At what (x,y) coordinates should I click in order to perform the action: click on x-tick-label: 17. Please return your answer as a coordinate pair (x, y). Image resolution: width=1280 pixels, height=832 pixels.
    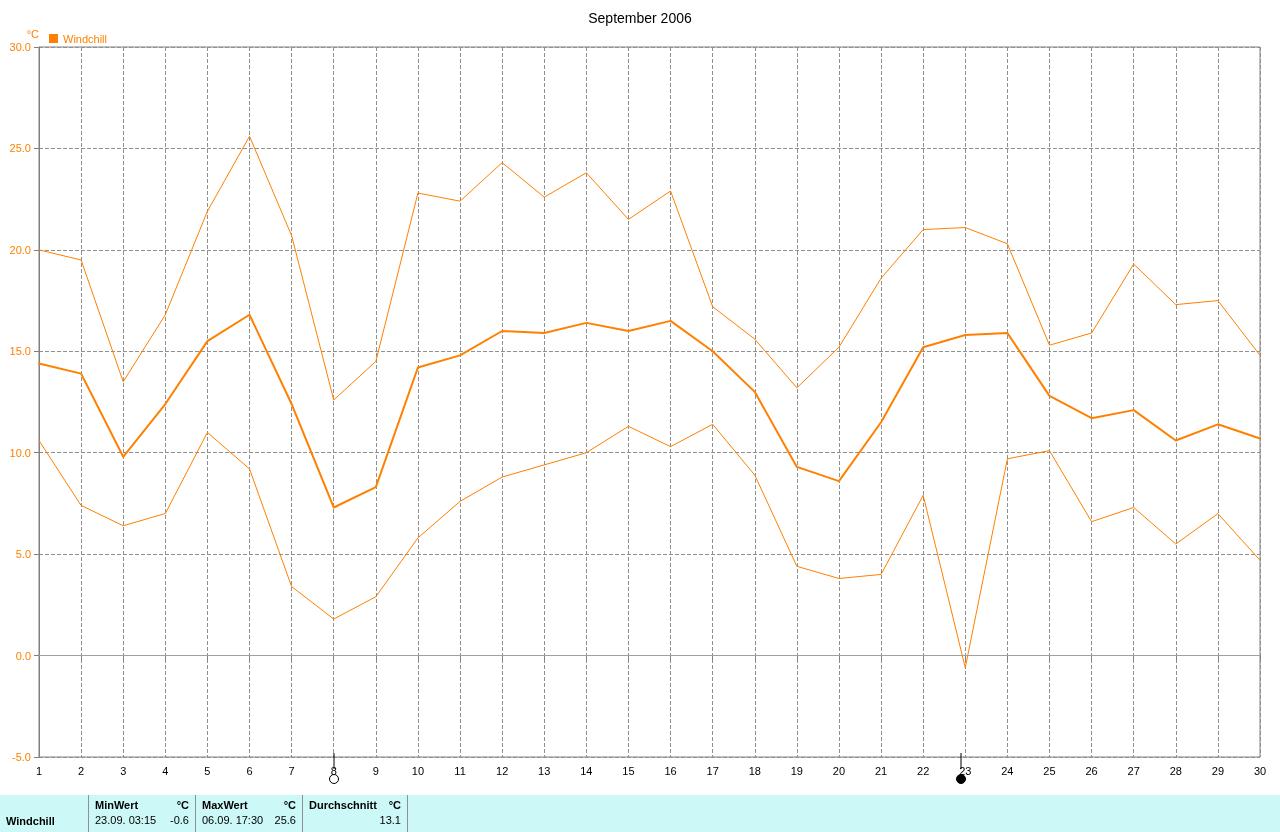
    Looking at the image, I should click on (712, 770).